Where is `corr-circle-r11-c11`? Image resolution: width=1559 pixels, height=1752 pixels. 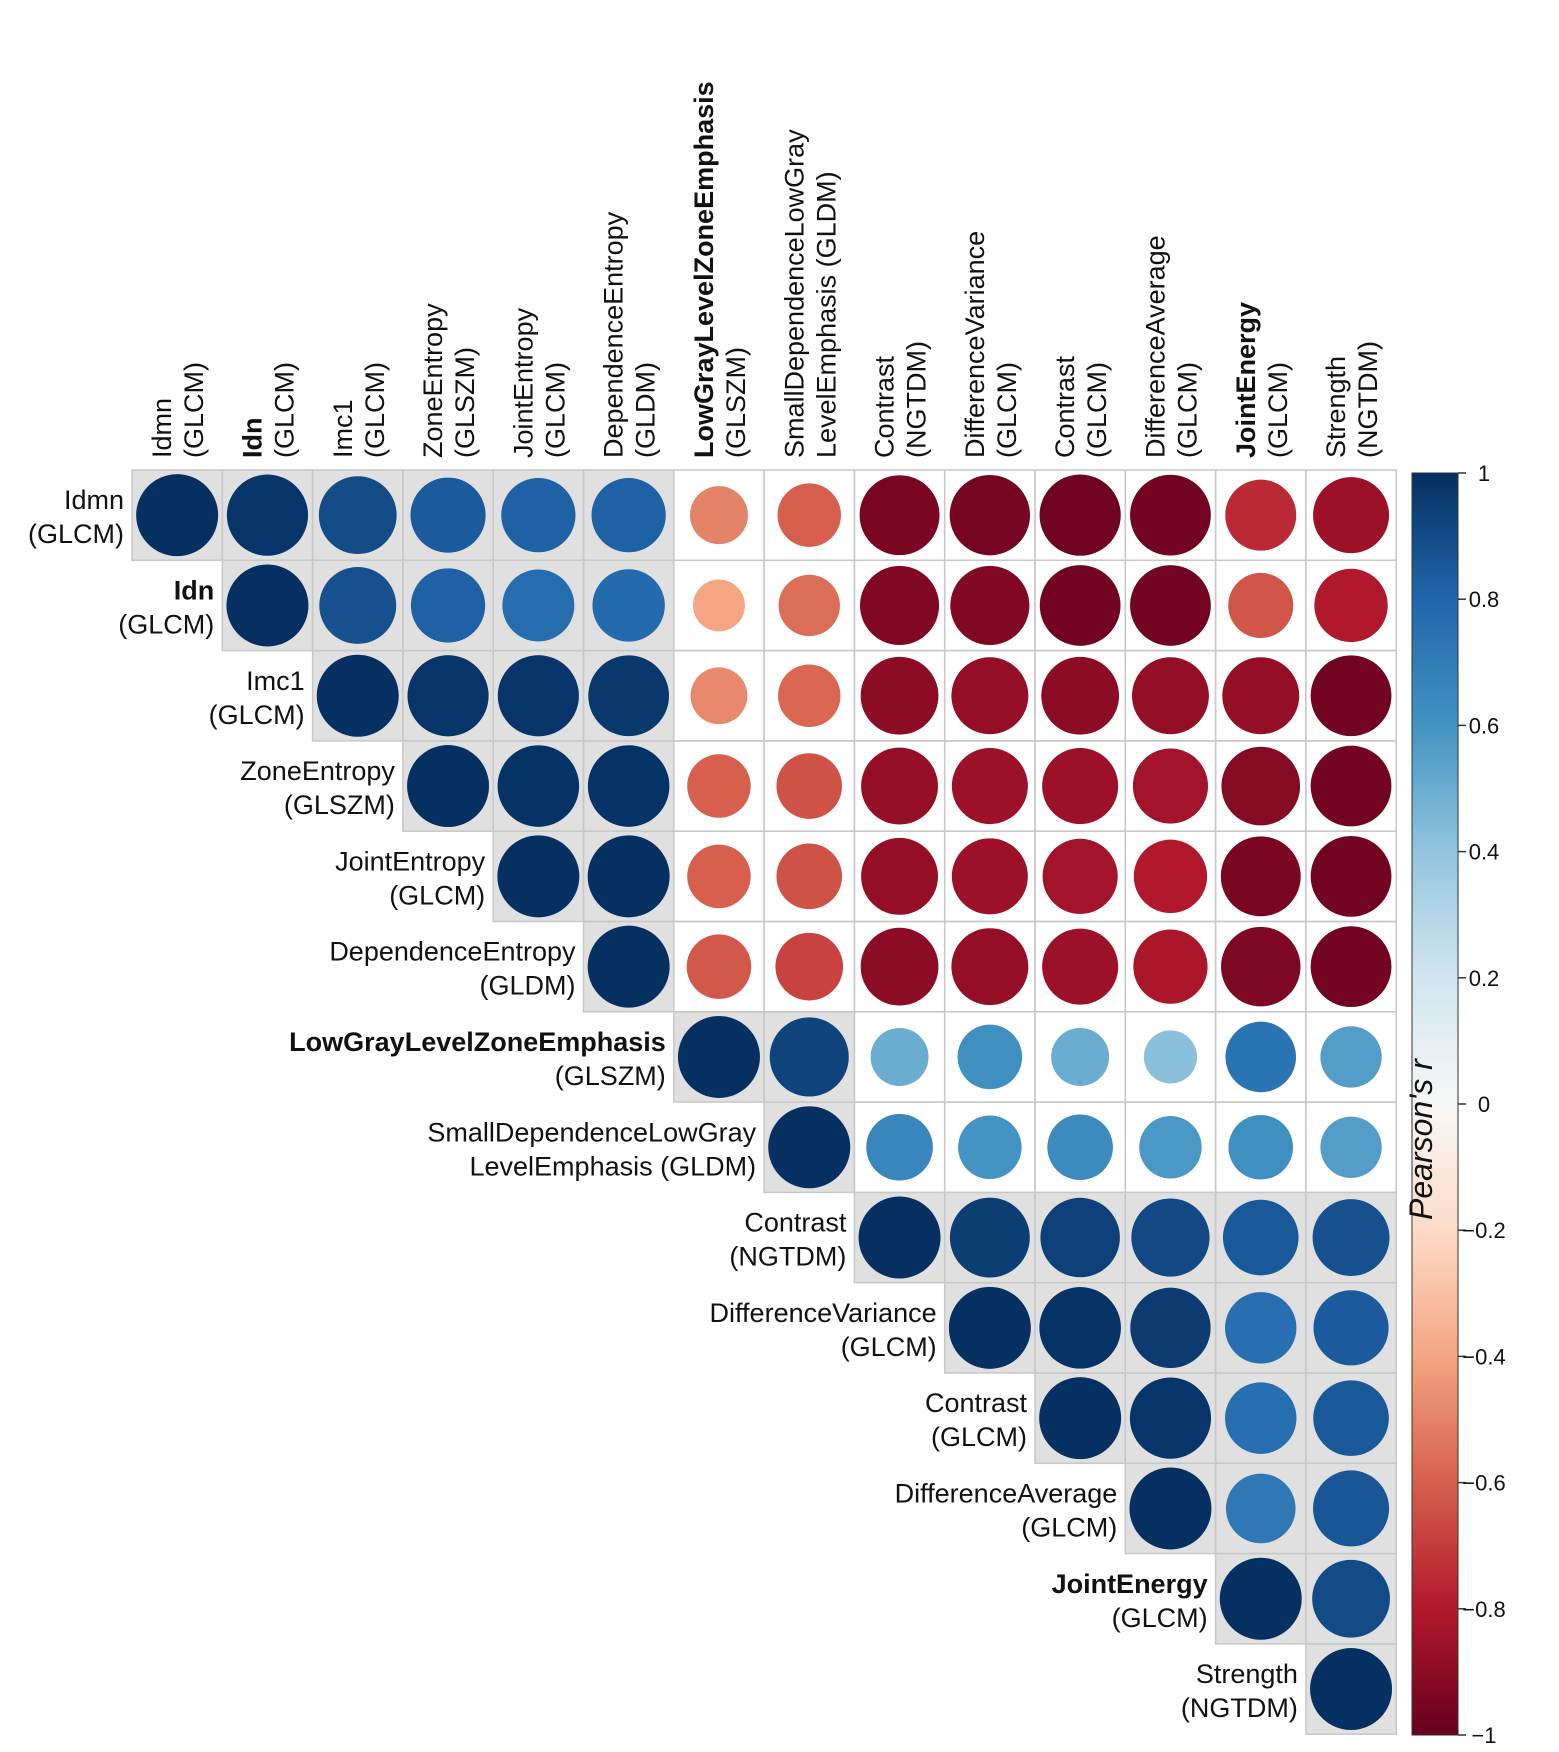 corr-circle-r11-c11 is located at coordinates (1170, 1508).